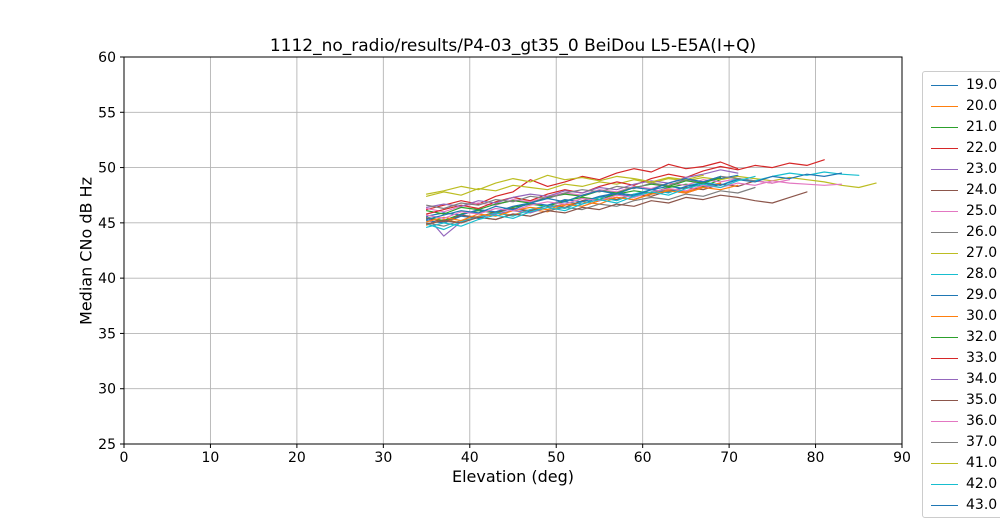 The height and width of the screenshot is (518, 1000). What do you see at coordinates (297, 458) in the screenshot?
I see `x-tick-label: 20` at bounding box center [297, 458].